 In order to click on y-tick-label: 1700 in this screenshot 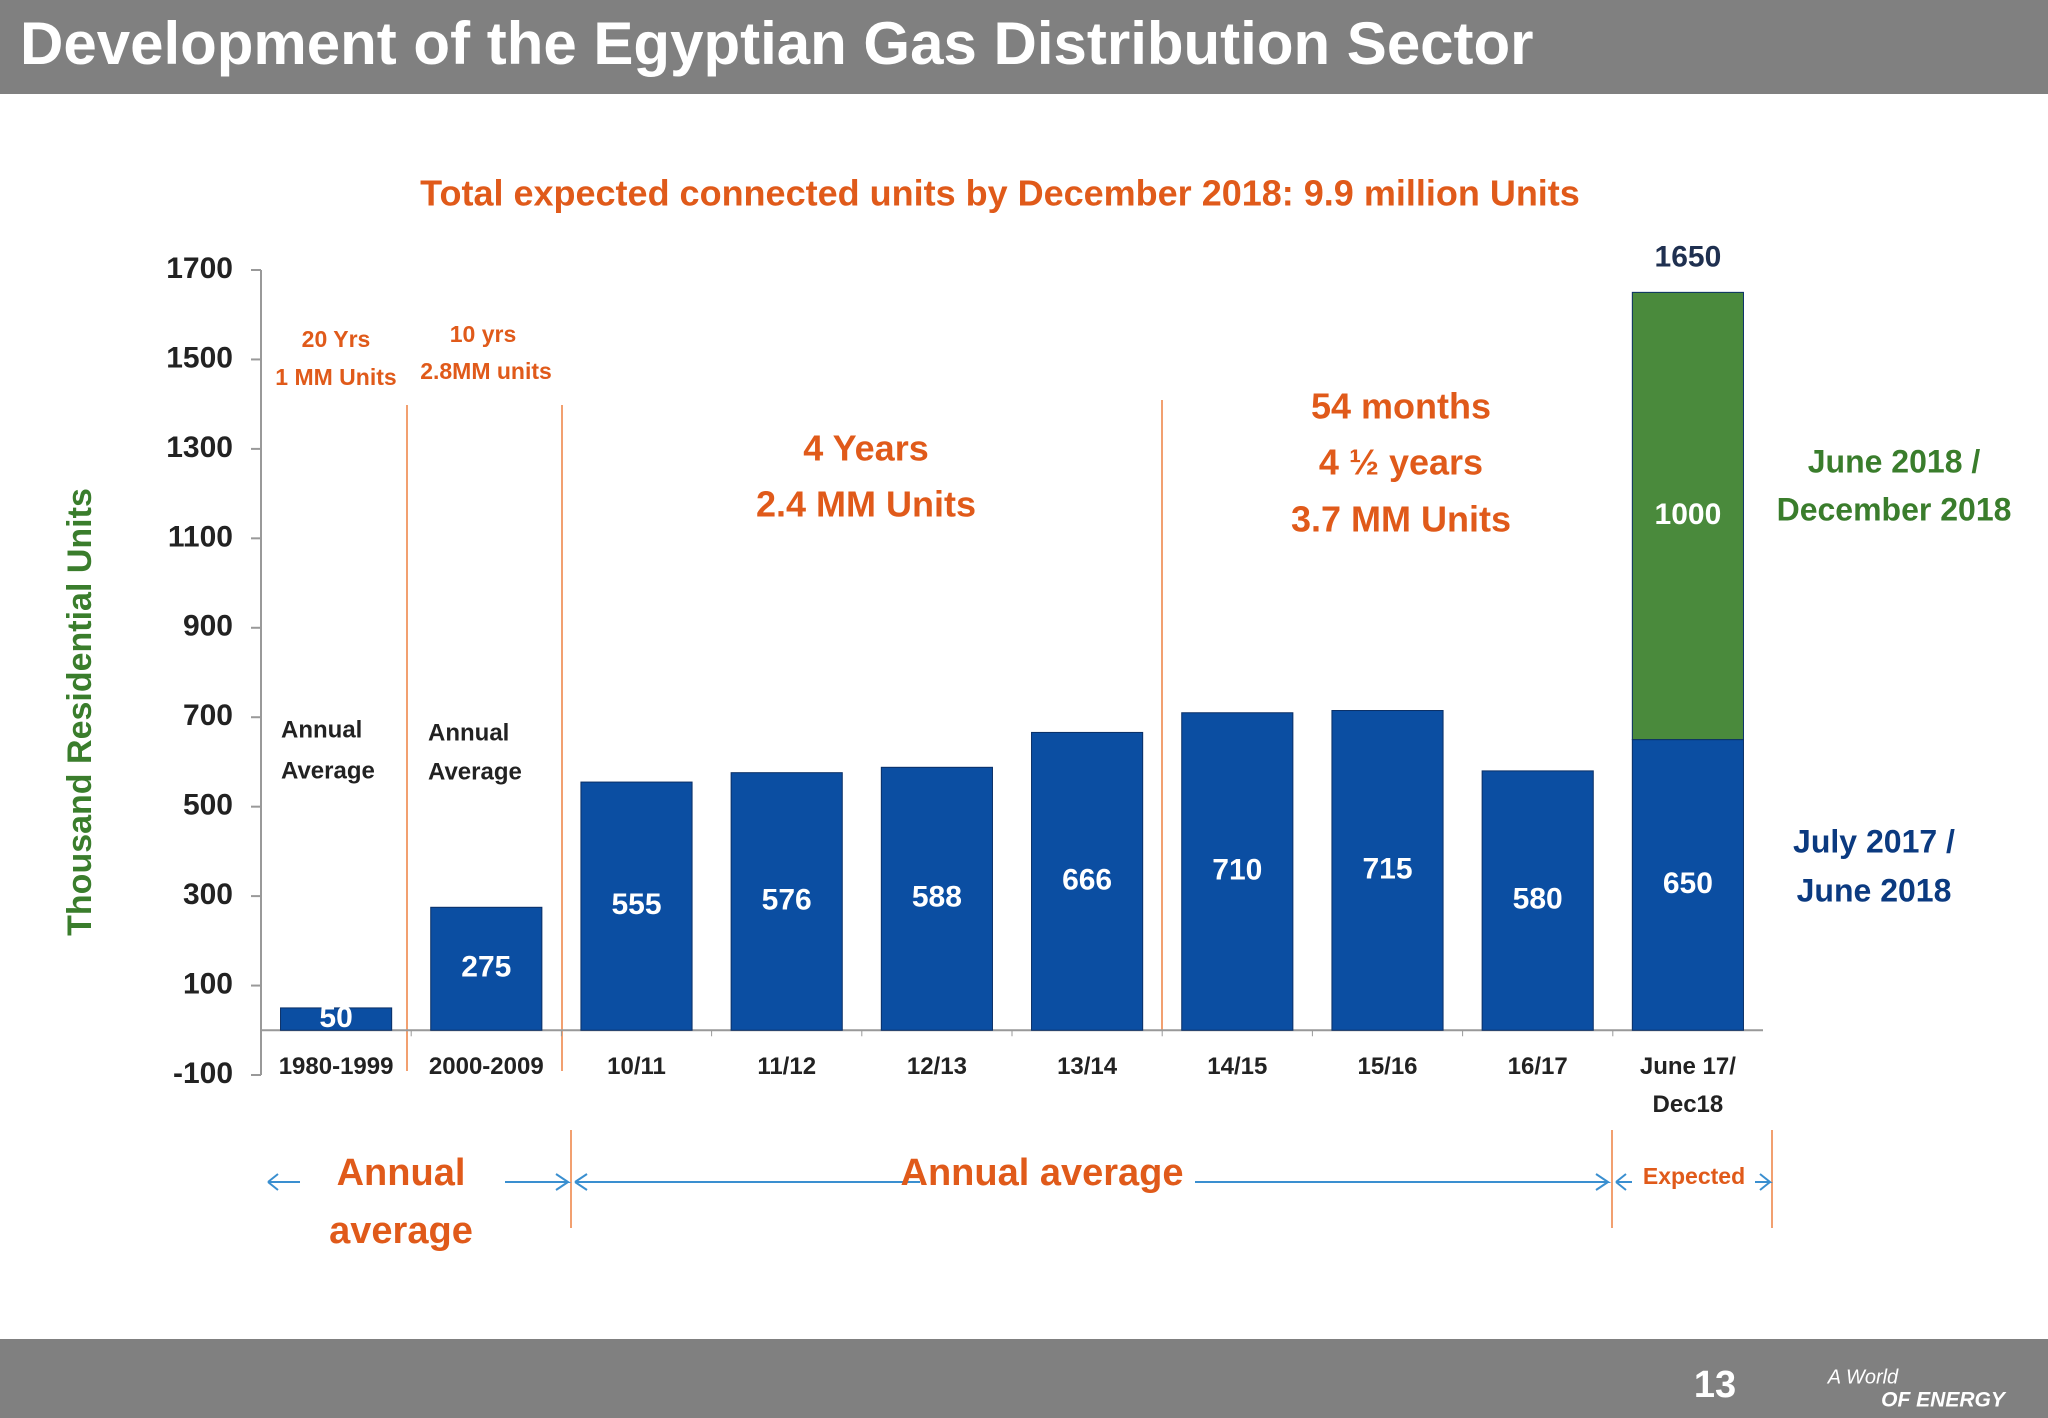, I will do `click(199, 268)`.